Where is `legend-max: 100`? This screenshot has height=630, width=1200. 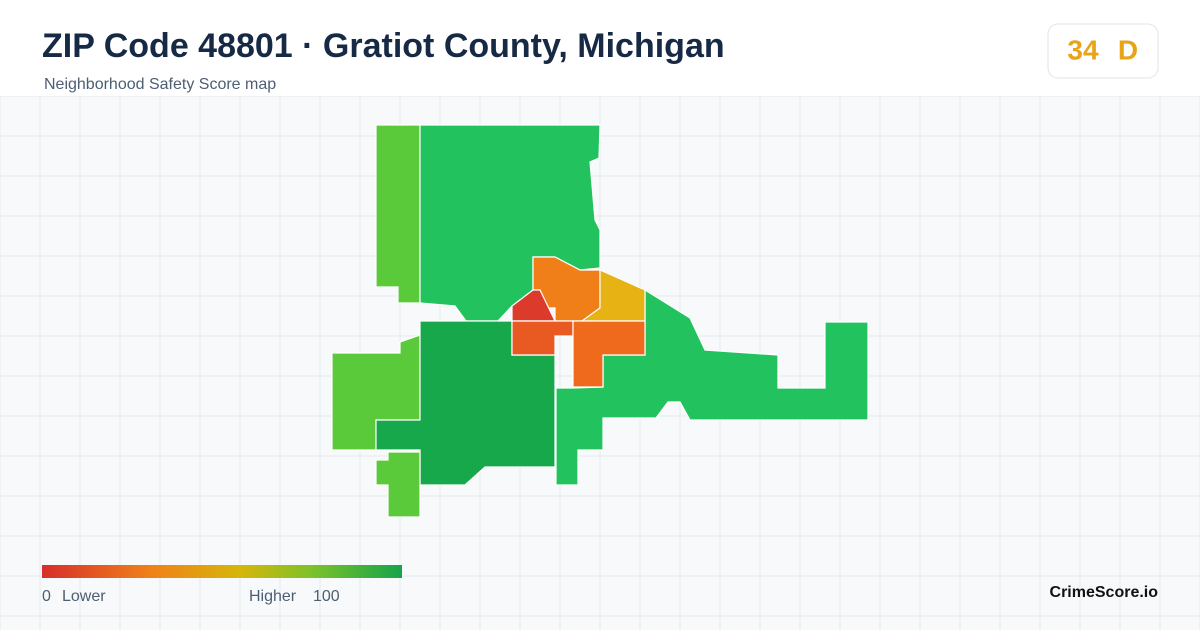 legend-max: 100 is located at coordinates (326, 596).